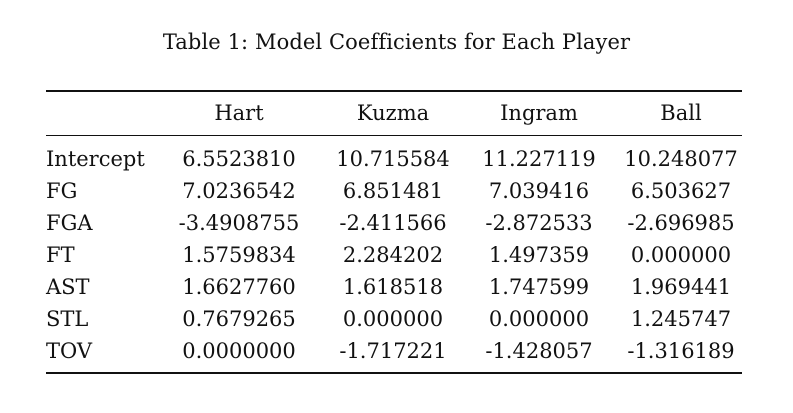  Describe the element at coordinates (393, 113) in the screenshot. I see `column-header-kuzma: Kuzma` at that location.